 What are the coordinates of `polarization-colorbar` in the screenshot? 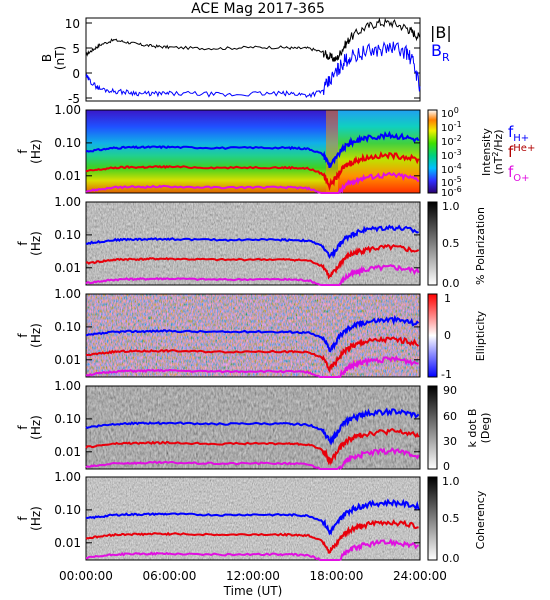 It's located at (432, 243).